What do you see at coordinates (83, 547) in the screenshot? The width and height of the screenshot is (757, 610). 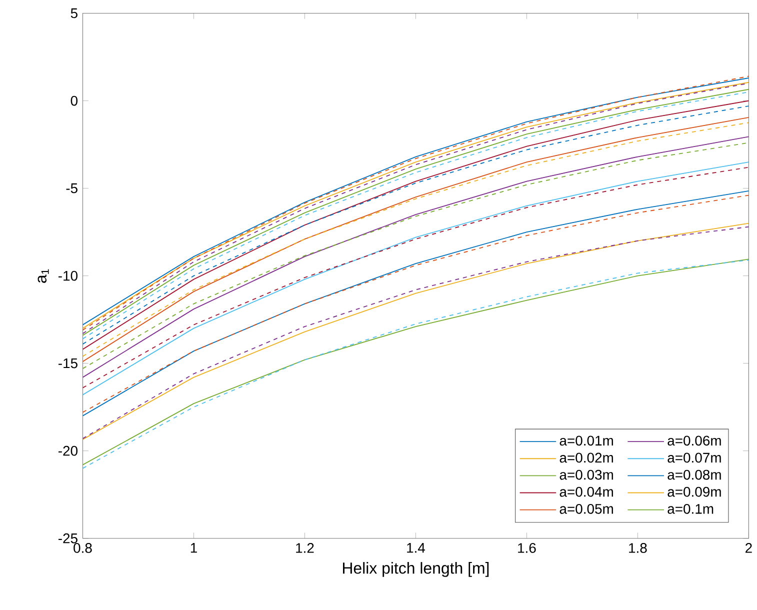 I see `x-tick-label: 0.8` at bounding box center [83, 547].